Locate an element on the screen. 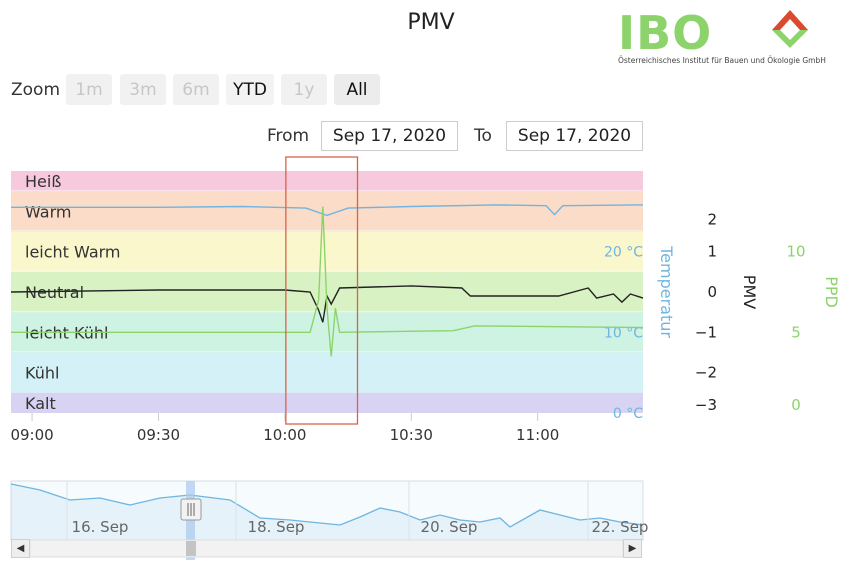 The image size is (851, 576). pmv-tick-label: −3 is located at coordinates (706, 405).